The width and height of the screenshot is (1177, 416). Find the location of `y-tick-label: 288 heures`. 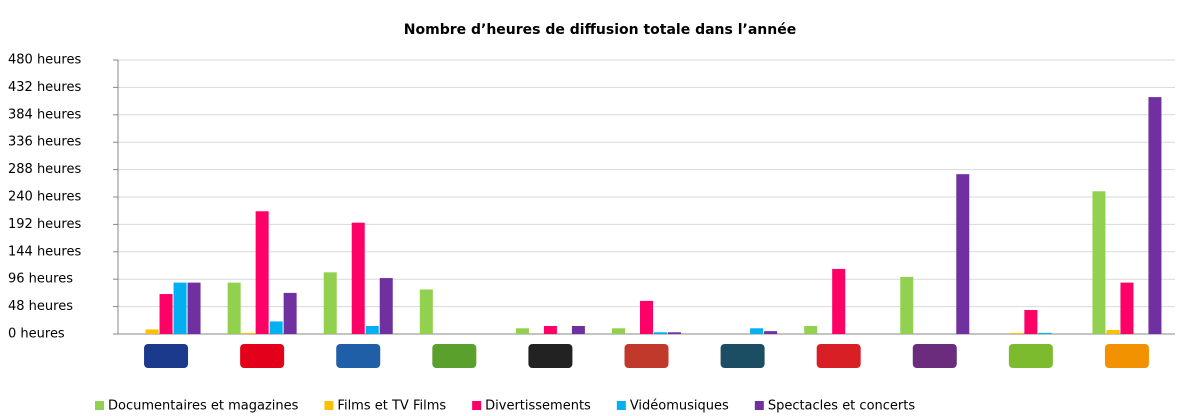

y-tick-label: 288 heures is located at coordinates (44, 169).